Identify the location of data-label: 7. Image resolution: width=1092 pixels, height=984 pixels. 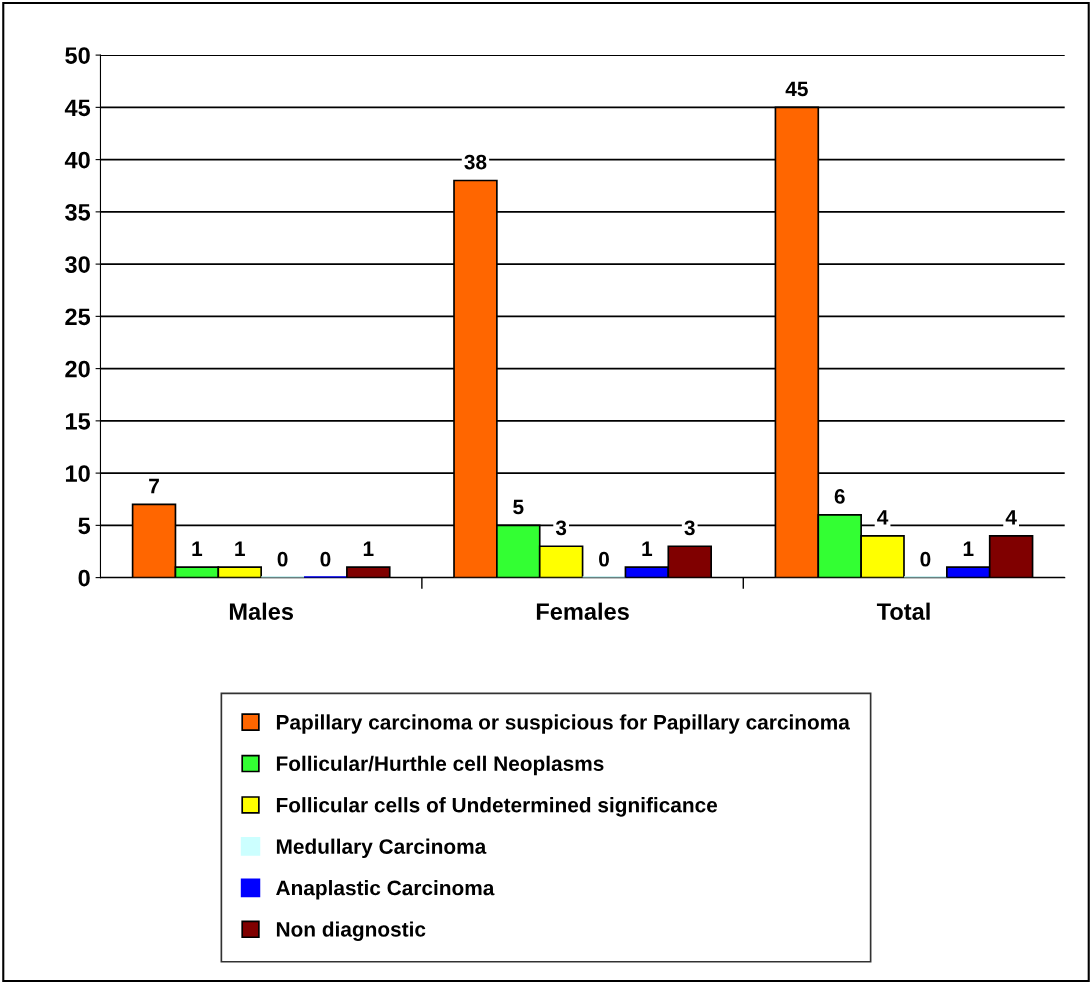
(154, 486).